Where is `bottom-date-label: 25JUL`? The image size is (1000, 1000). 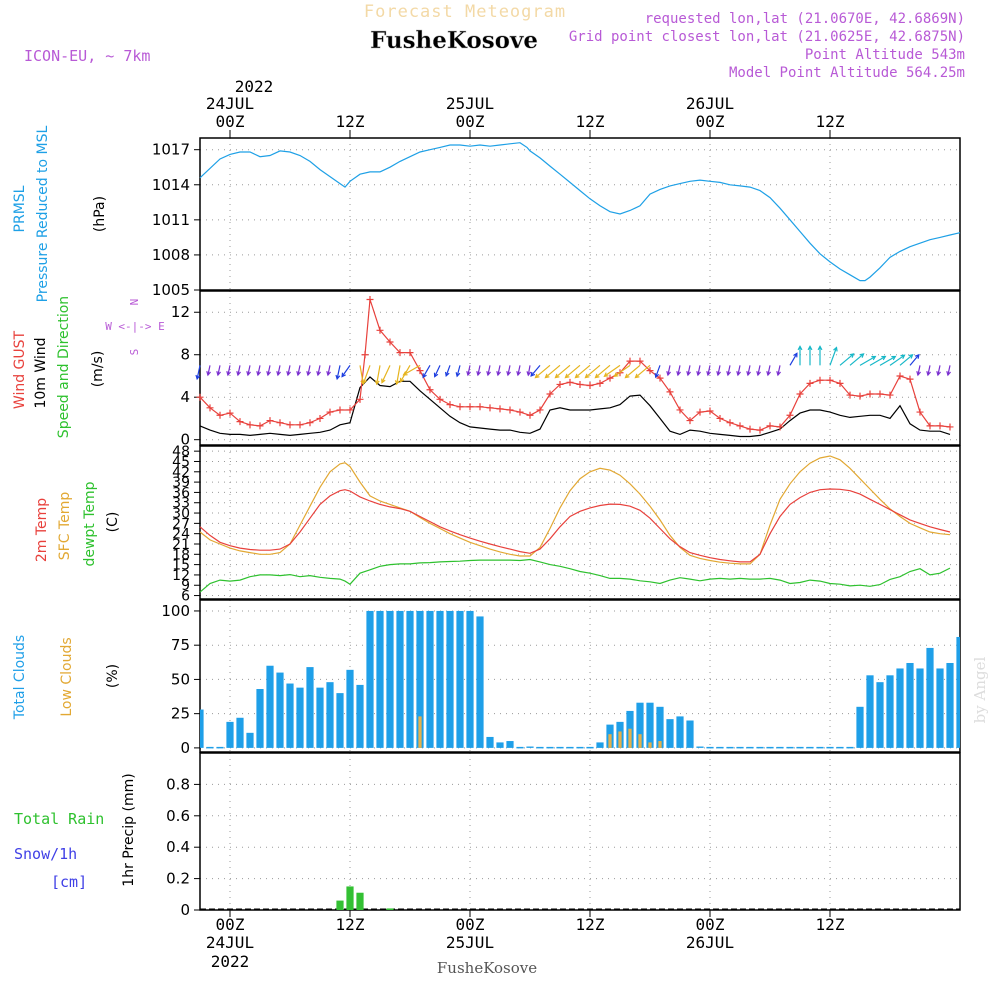 bottom-date-label: 25JUL is located at coordinates (470, 942).